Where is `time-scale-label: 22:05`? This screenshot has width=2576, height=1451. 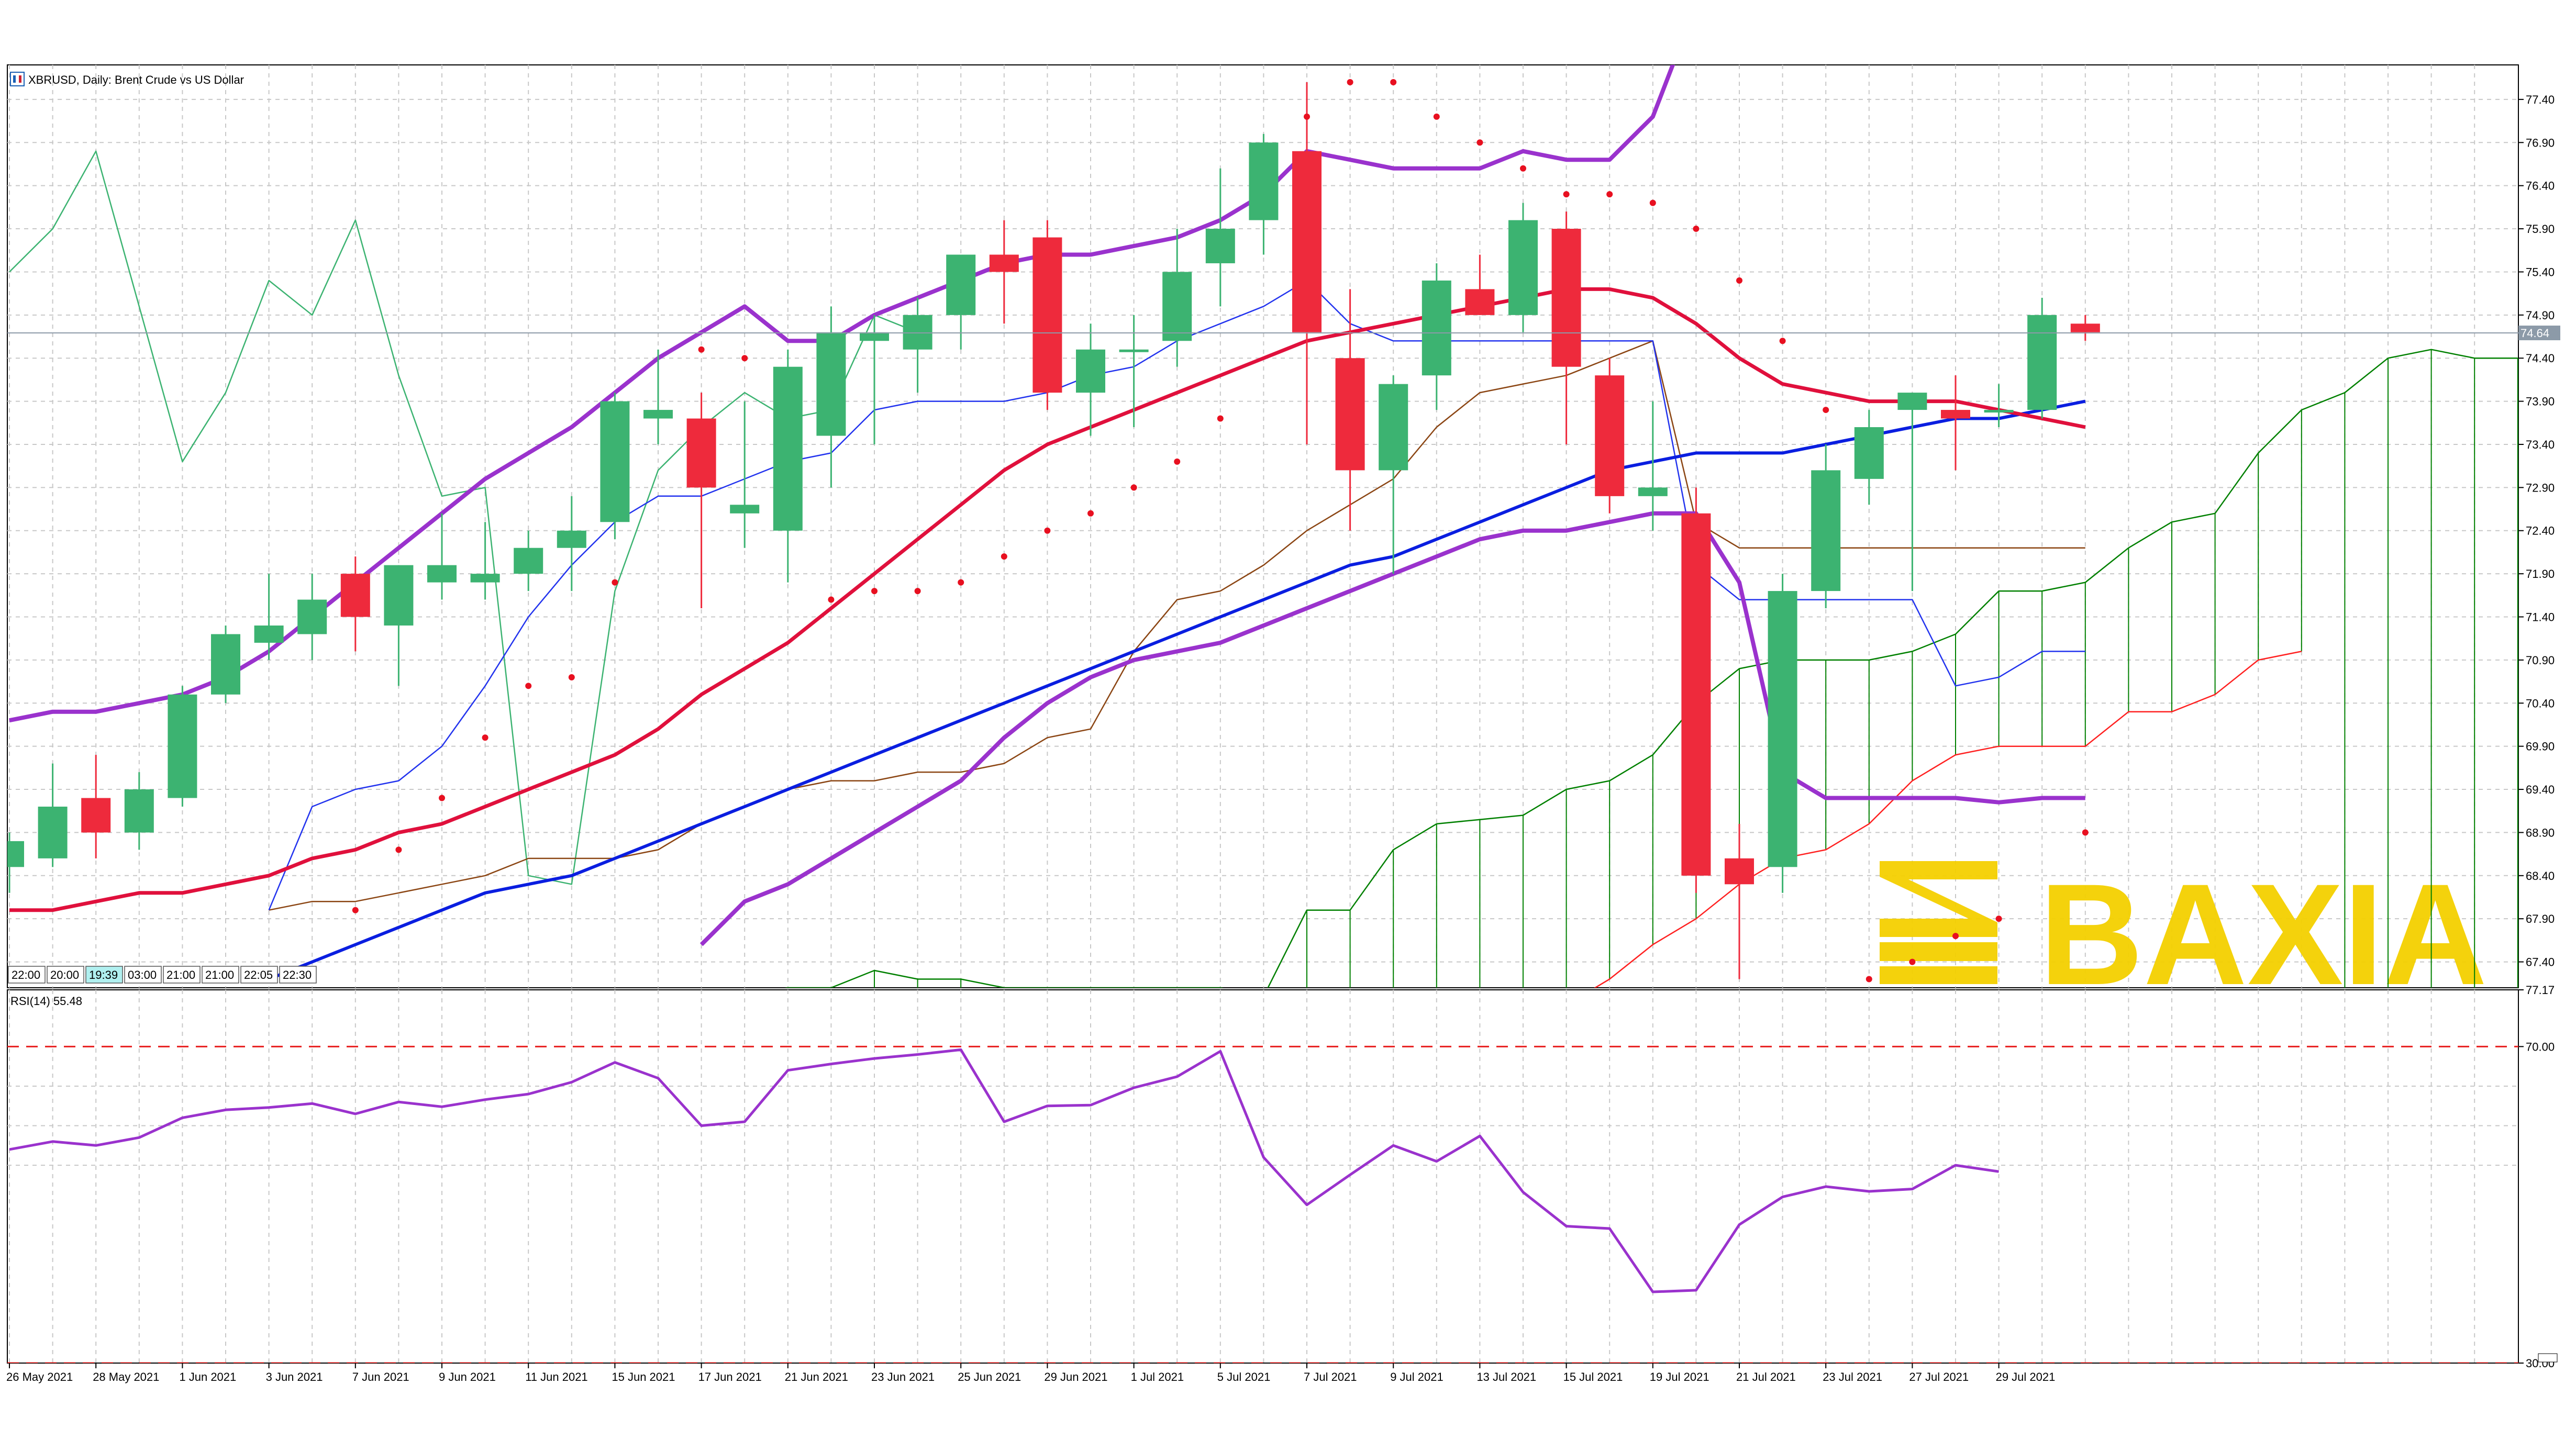 time-scale-label: 22:05 is located at coordinates (258, 975).